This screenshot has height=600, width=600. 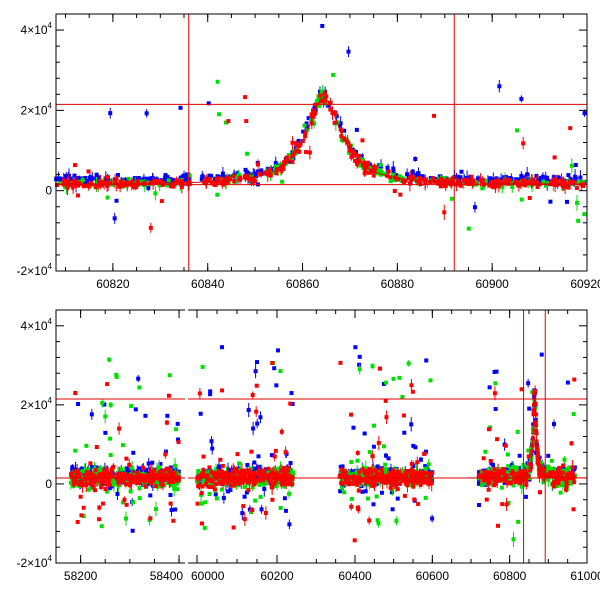 What do you see at coordinates (208, 284) in the screenshot?
I see `x-tick-label: 60840` at bounding box center [208, 284].